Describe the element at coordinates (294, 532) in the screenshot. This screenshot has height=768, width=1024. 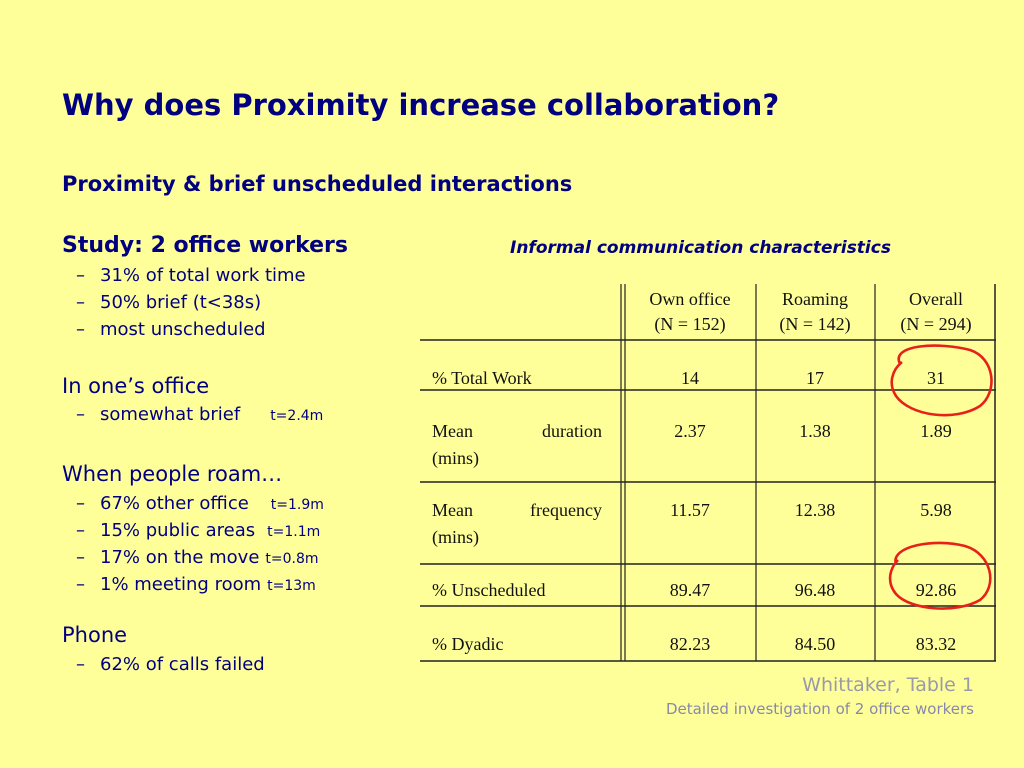
I see `bullet-note: t=1.1m` at that location.